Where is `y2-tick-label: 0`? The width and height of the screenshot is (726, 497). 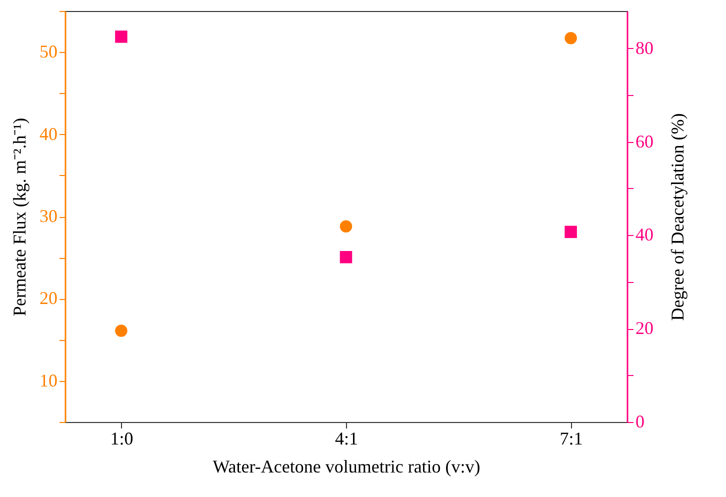 y2-tick-label: 0 is located at coordinates (640, 422).